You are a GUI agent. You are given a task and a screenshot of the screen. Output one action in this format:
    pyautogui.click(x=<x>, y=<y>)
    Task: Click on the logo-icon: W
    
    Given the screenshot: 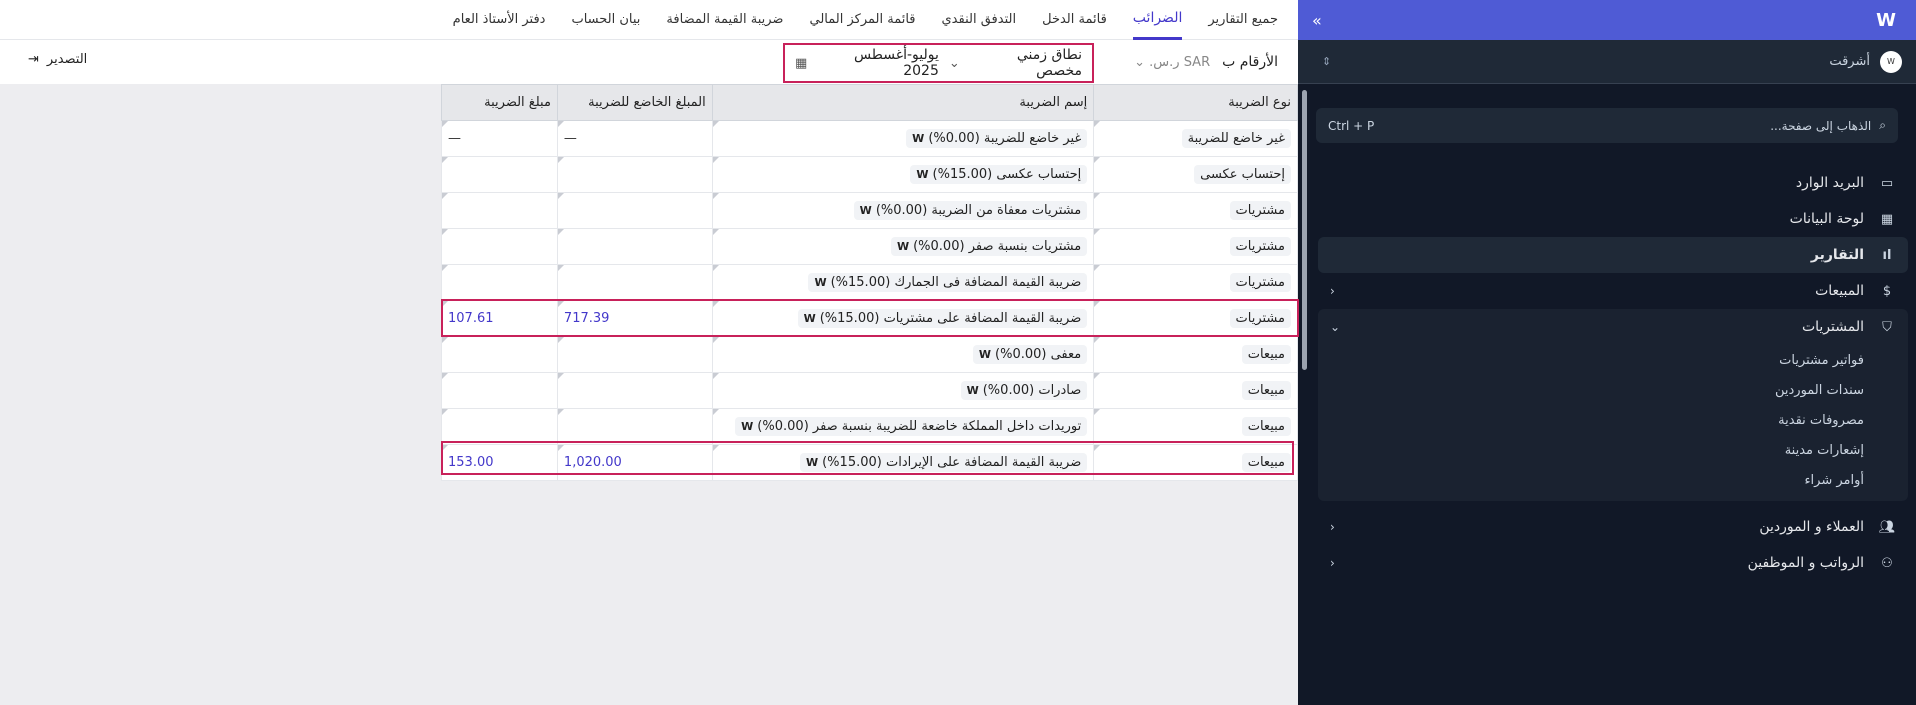 What is the action you would take?
    pyautogui.click(x=1886, y=20)
    